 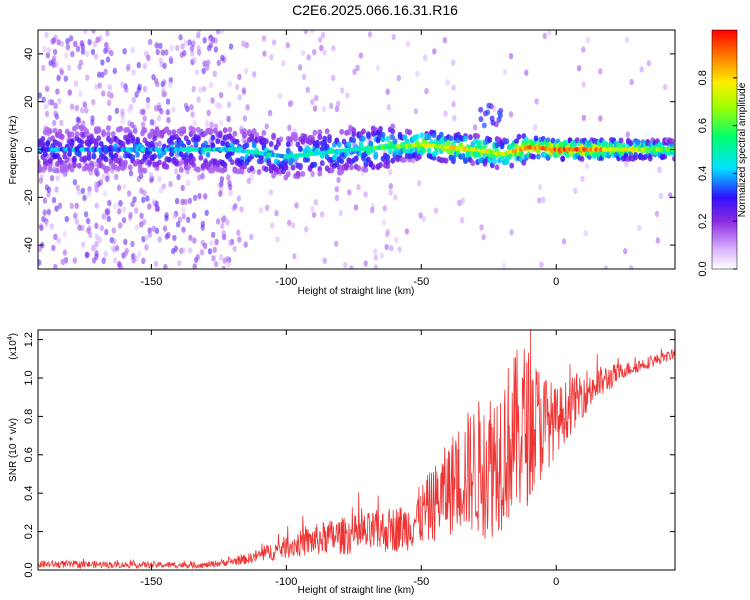 I want to click on x-tick-label: -50, so click(x=421, y=582).